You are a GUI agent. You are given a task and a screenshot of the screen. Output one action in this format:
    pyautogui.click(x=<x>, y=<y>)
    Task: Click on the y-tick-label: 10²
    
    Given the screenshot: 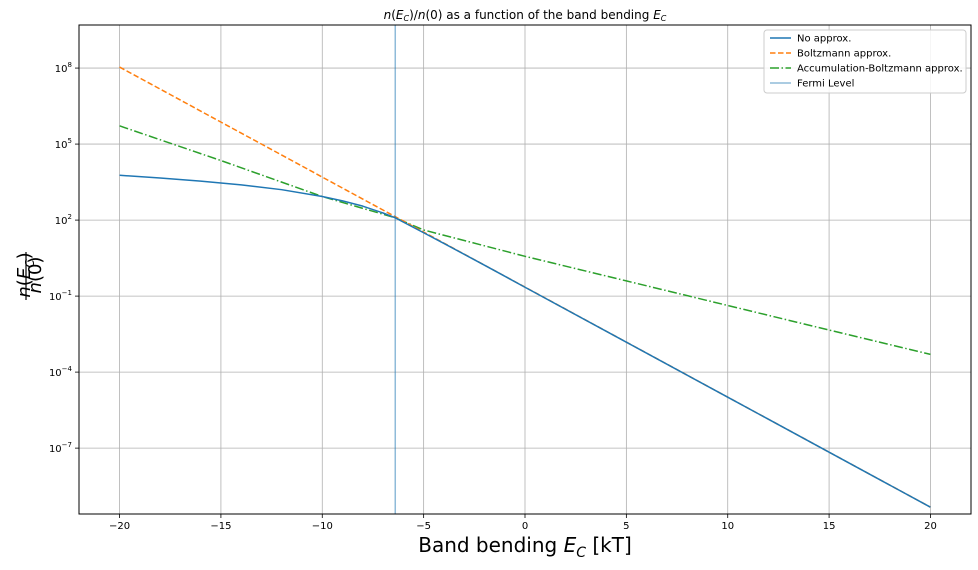 What is the action you would take?
    pyautogui.click(x=63, y=220)
    